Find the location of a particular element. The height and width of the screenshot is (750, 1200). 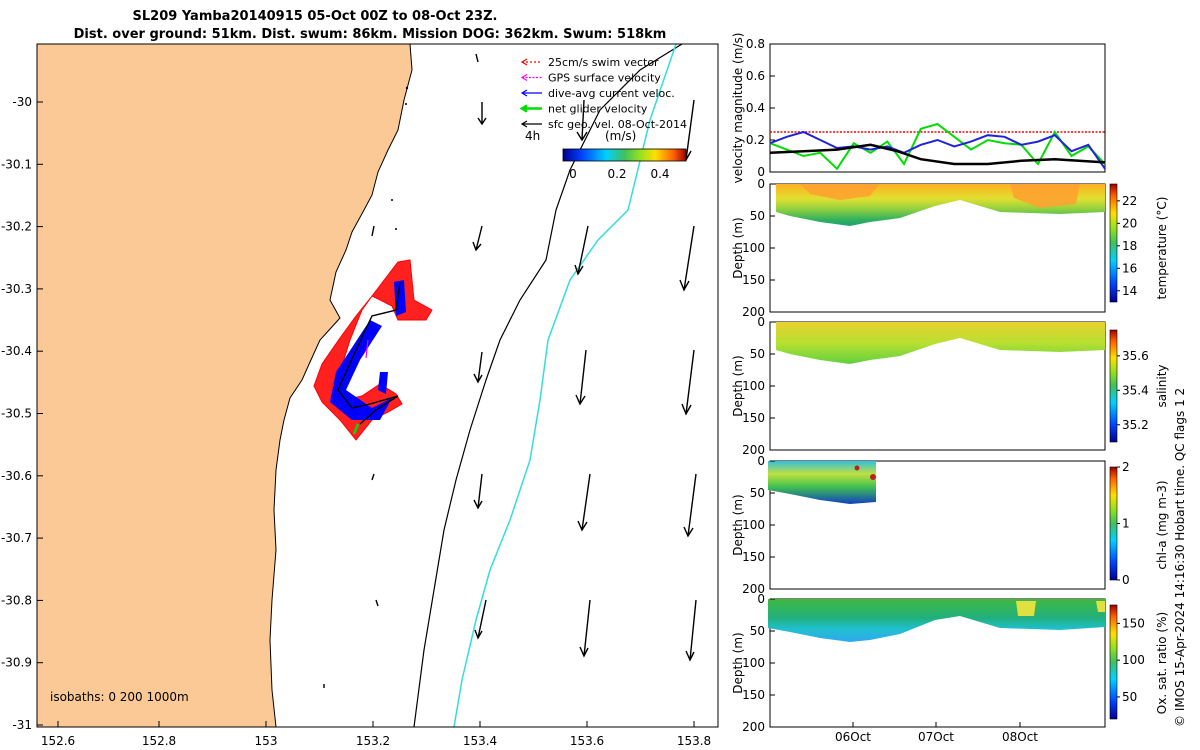

salinity-colorbar is located at coordinates (1113, 386).